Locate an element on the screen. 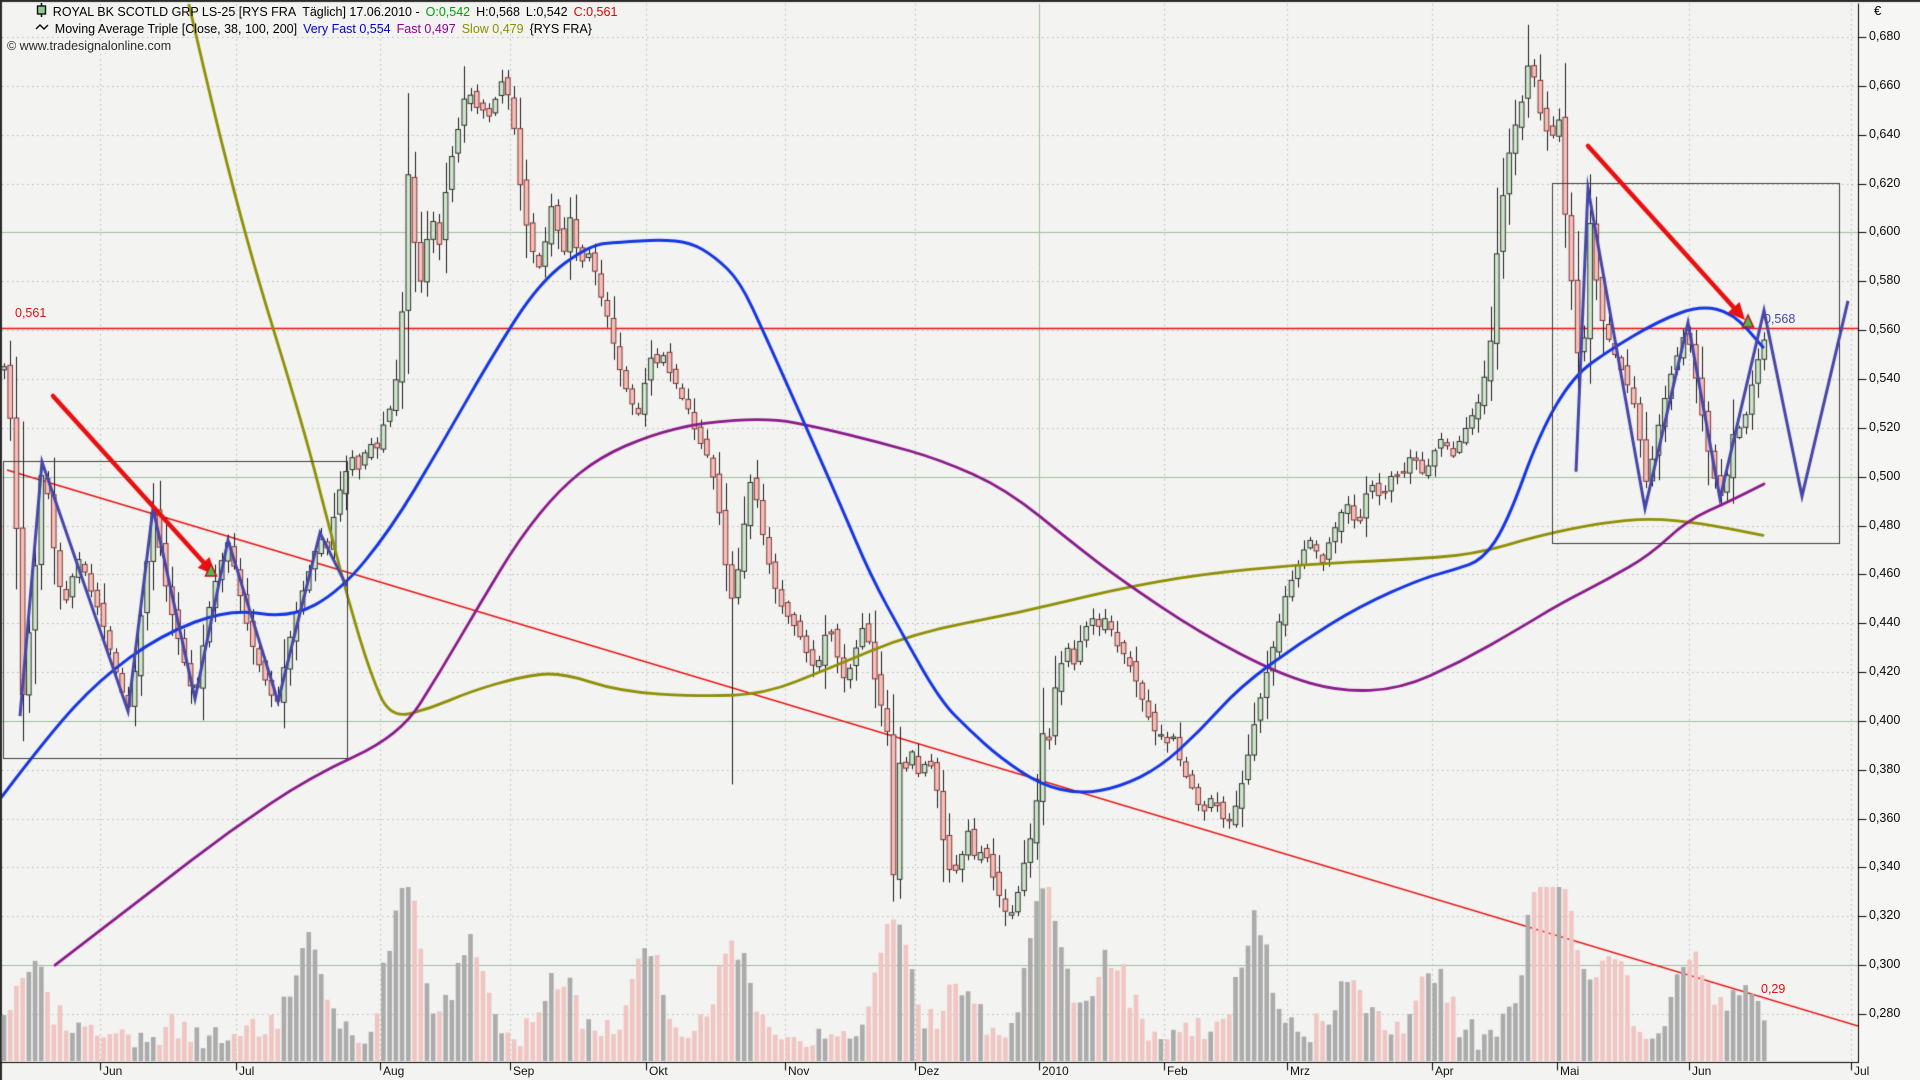 The height and width of the screenshot is (1080, 1920). ohlc-close: C:0,561 is located at coordinates (595, 12).